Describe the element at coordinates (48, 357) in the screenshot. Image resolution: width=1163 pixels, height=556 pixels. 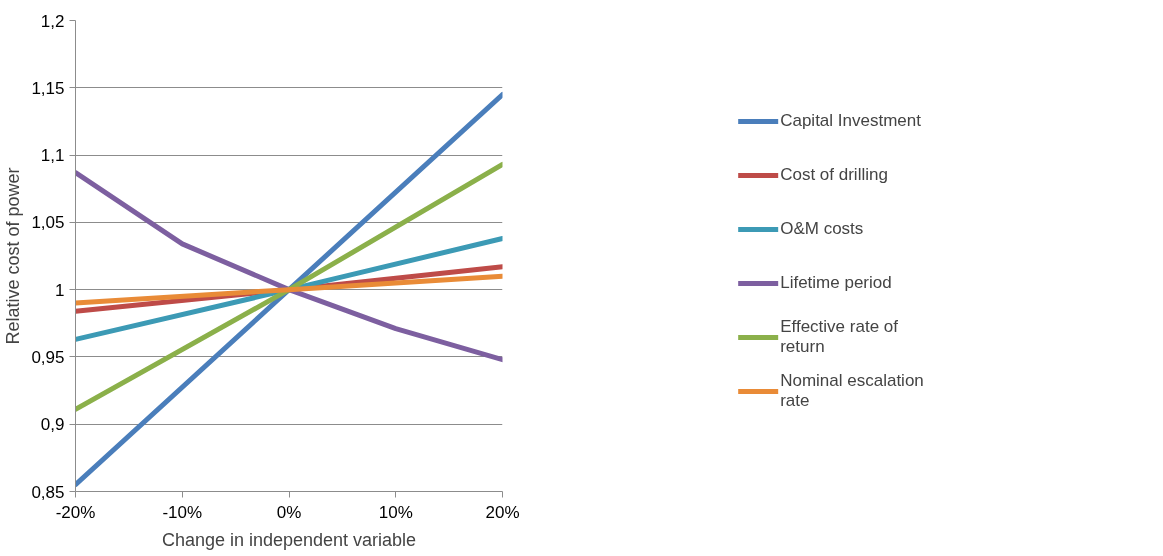
I see `y-tick-label: 0,95` at that location.